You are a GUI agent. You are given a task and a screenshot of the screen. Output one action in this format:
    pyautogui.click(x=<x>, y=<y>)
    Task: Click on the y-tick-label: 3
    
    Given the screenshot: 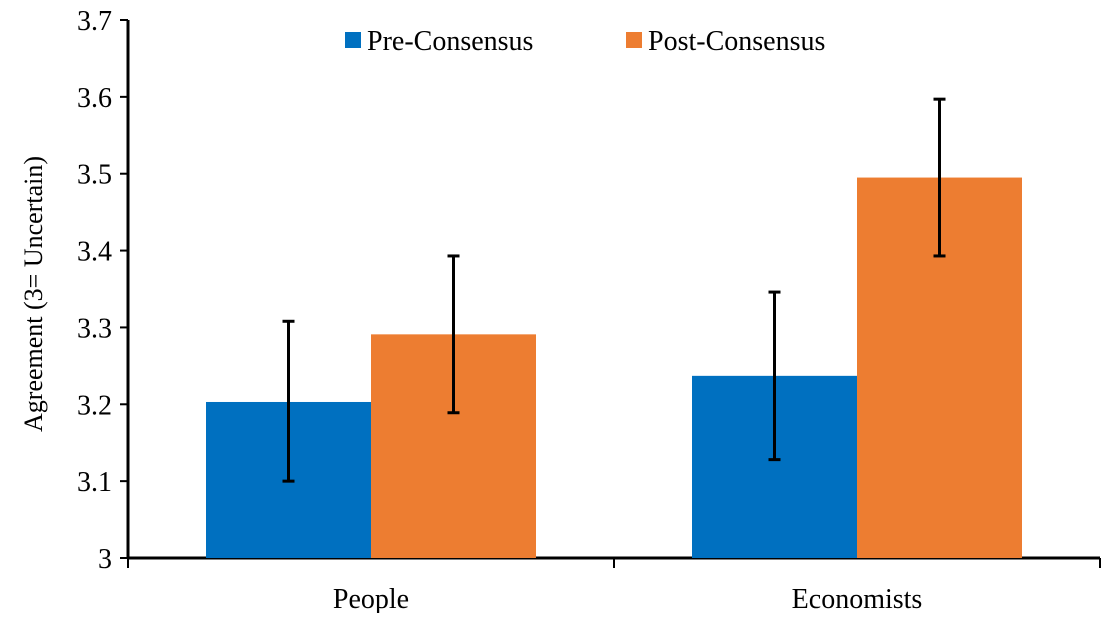 What is the action you would take?
    pyautogui.click(x=105, y=559)
    